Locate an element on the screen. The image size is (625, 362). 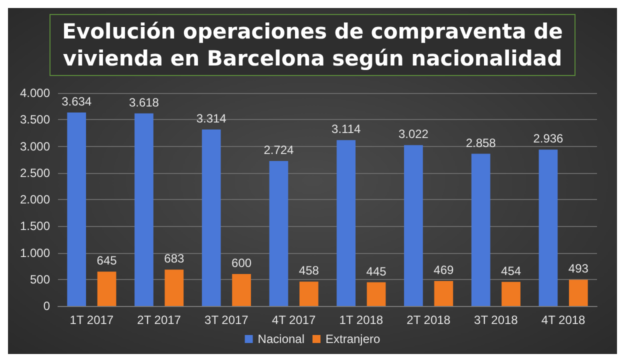
y-tick-label: 4.000 is located at coordinates (35, 93).